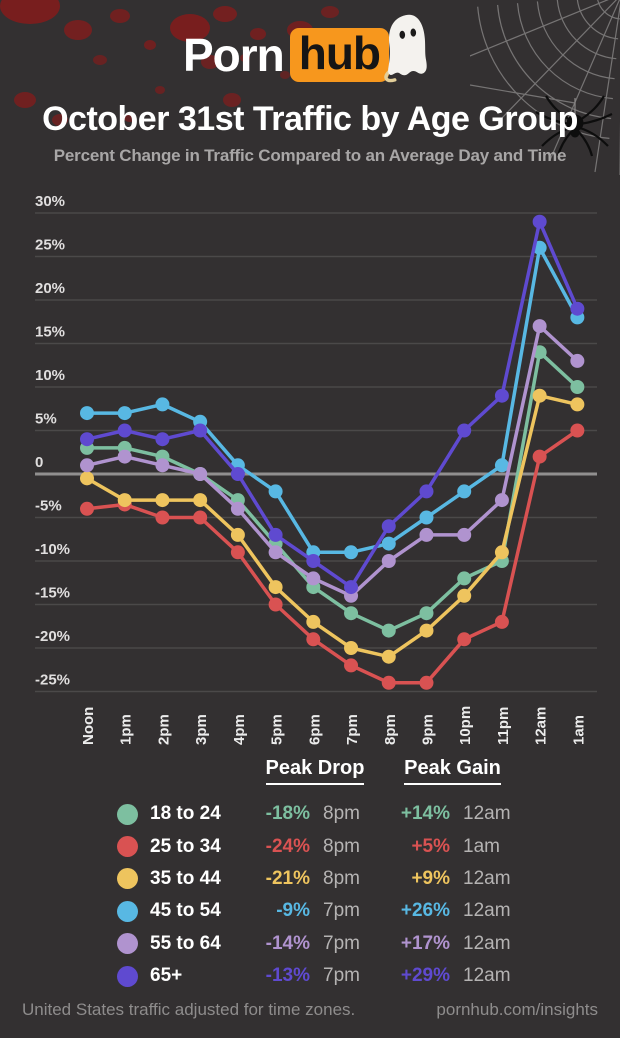  What do you see at coordinates (185, 943) in the screenshot?
I see `series-label: 55 to 64` at bounding box center [185, 943].